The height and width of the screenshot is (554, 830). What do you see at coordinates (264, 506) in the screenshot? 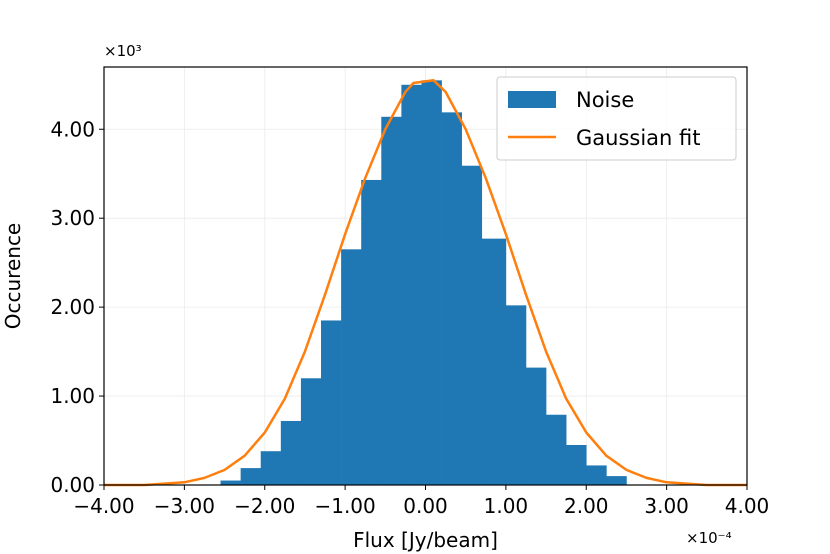
I see `x-tick-label-2: −2.00` at bounding box center [264, 506].